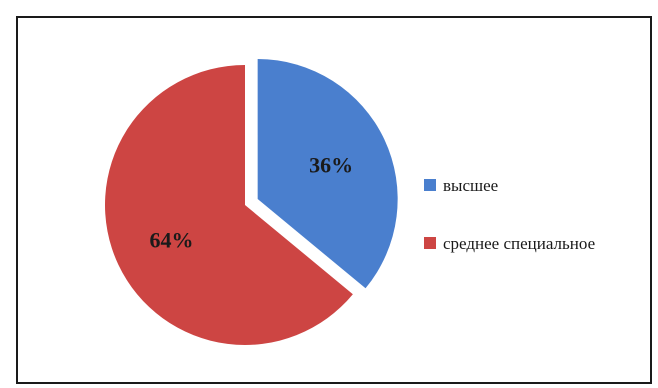  I want to click on pie-slice-vysshee, so click(327, 174).